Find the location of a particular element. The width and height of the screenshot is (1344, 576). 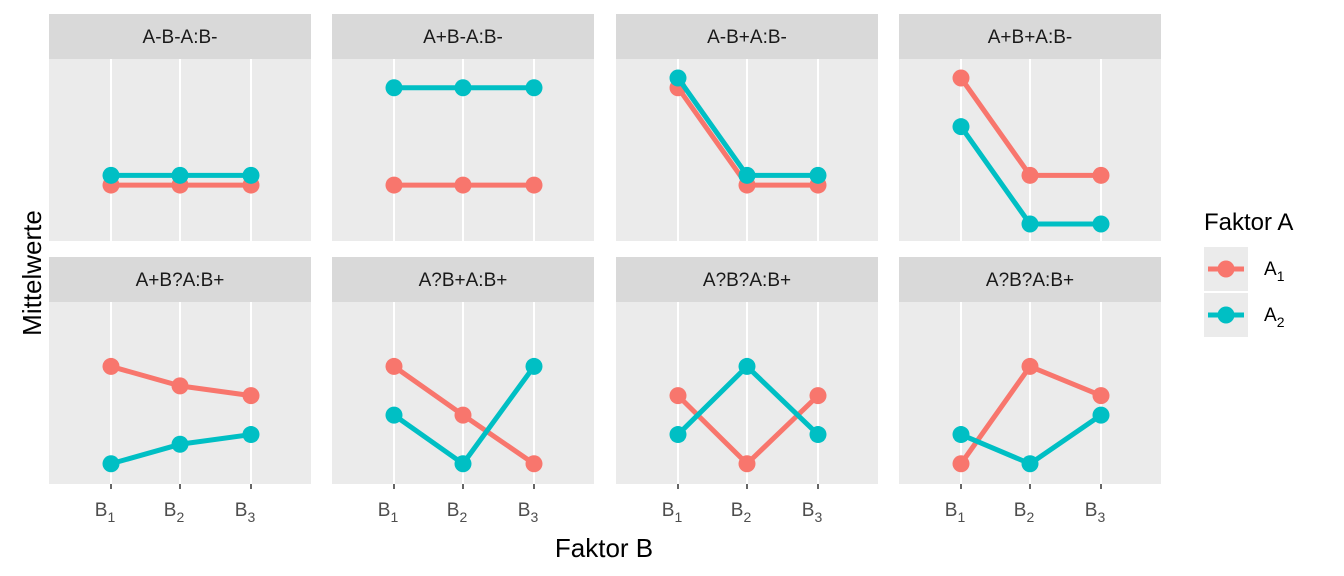

facet-strip-label: A+B+A:B- is located at coordinates (1030, 37).